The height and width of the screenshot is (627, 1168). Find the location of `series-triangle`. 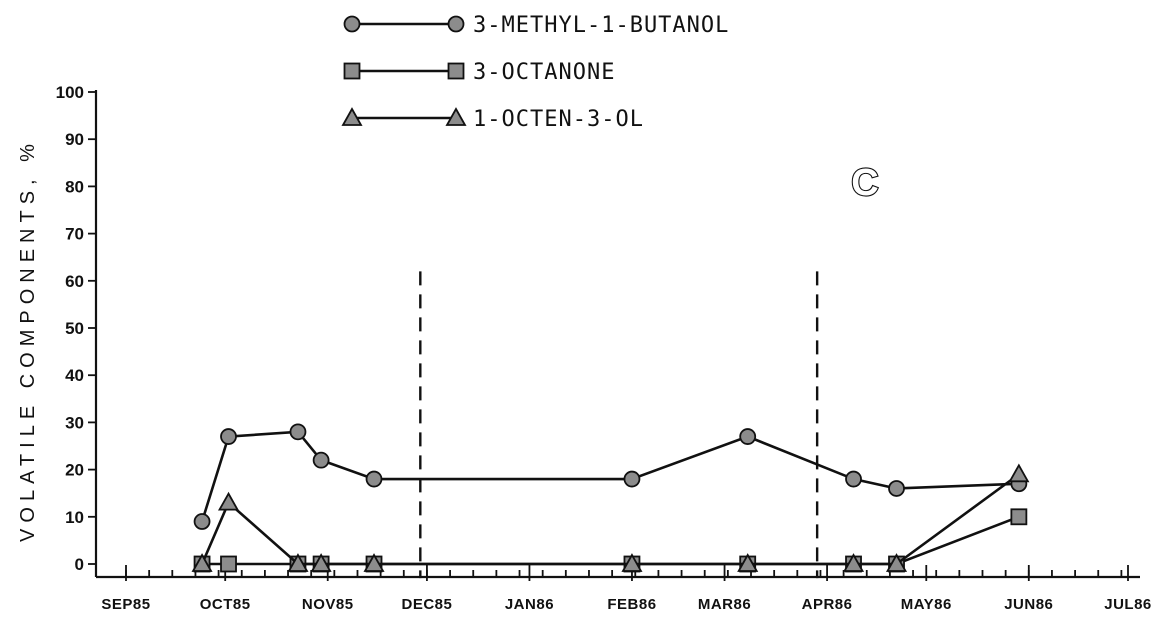

series-triangle is located at coordinates (610, 517).